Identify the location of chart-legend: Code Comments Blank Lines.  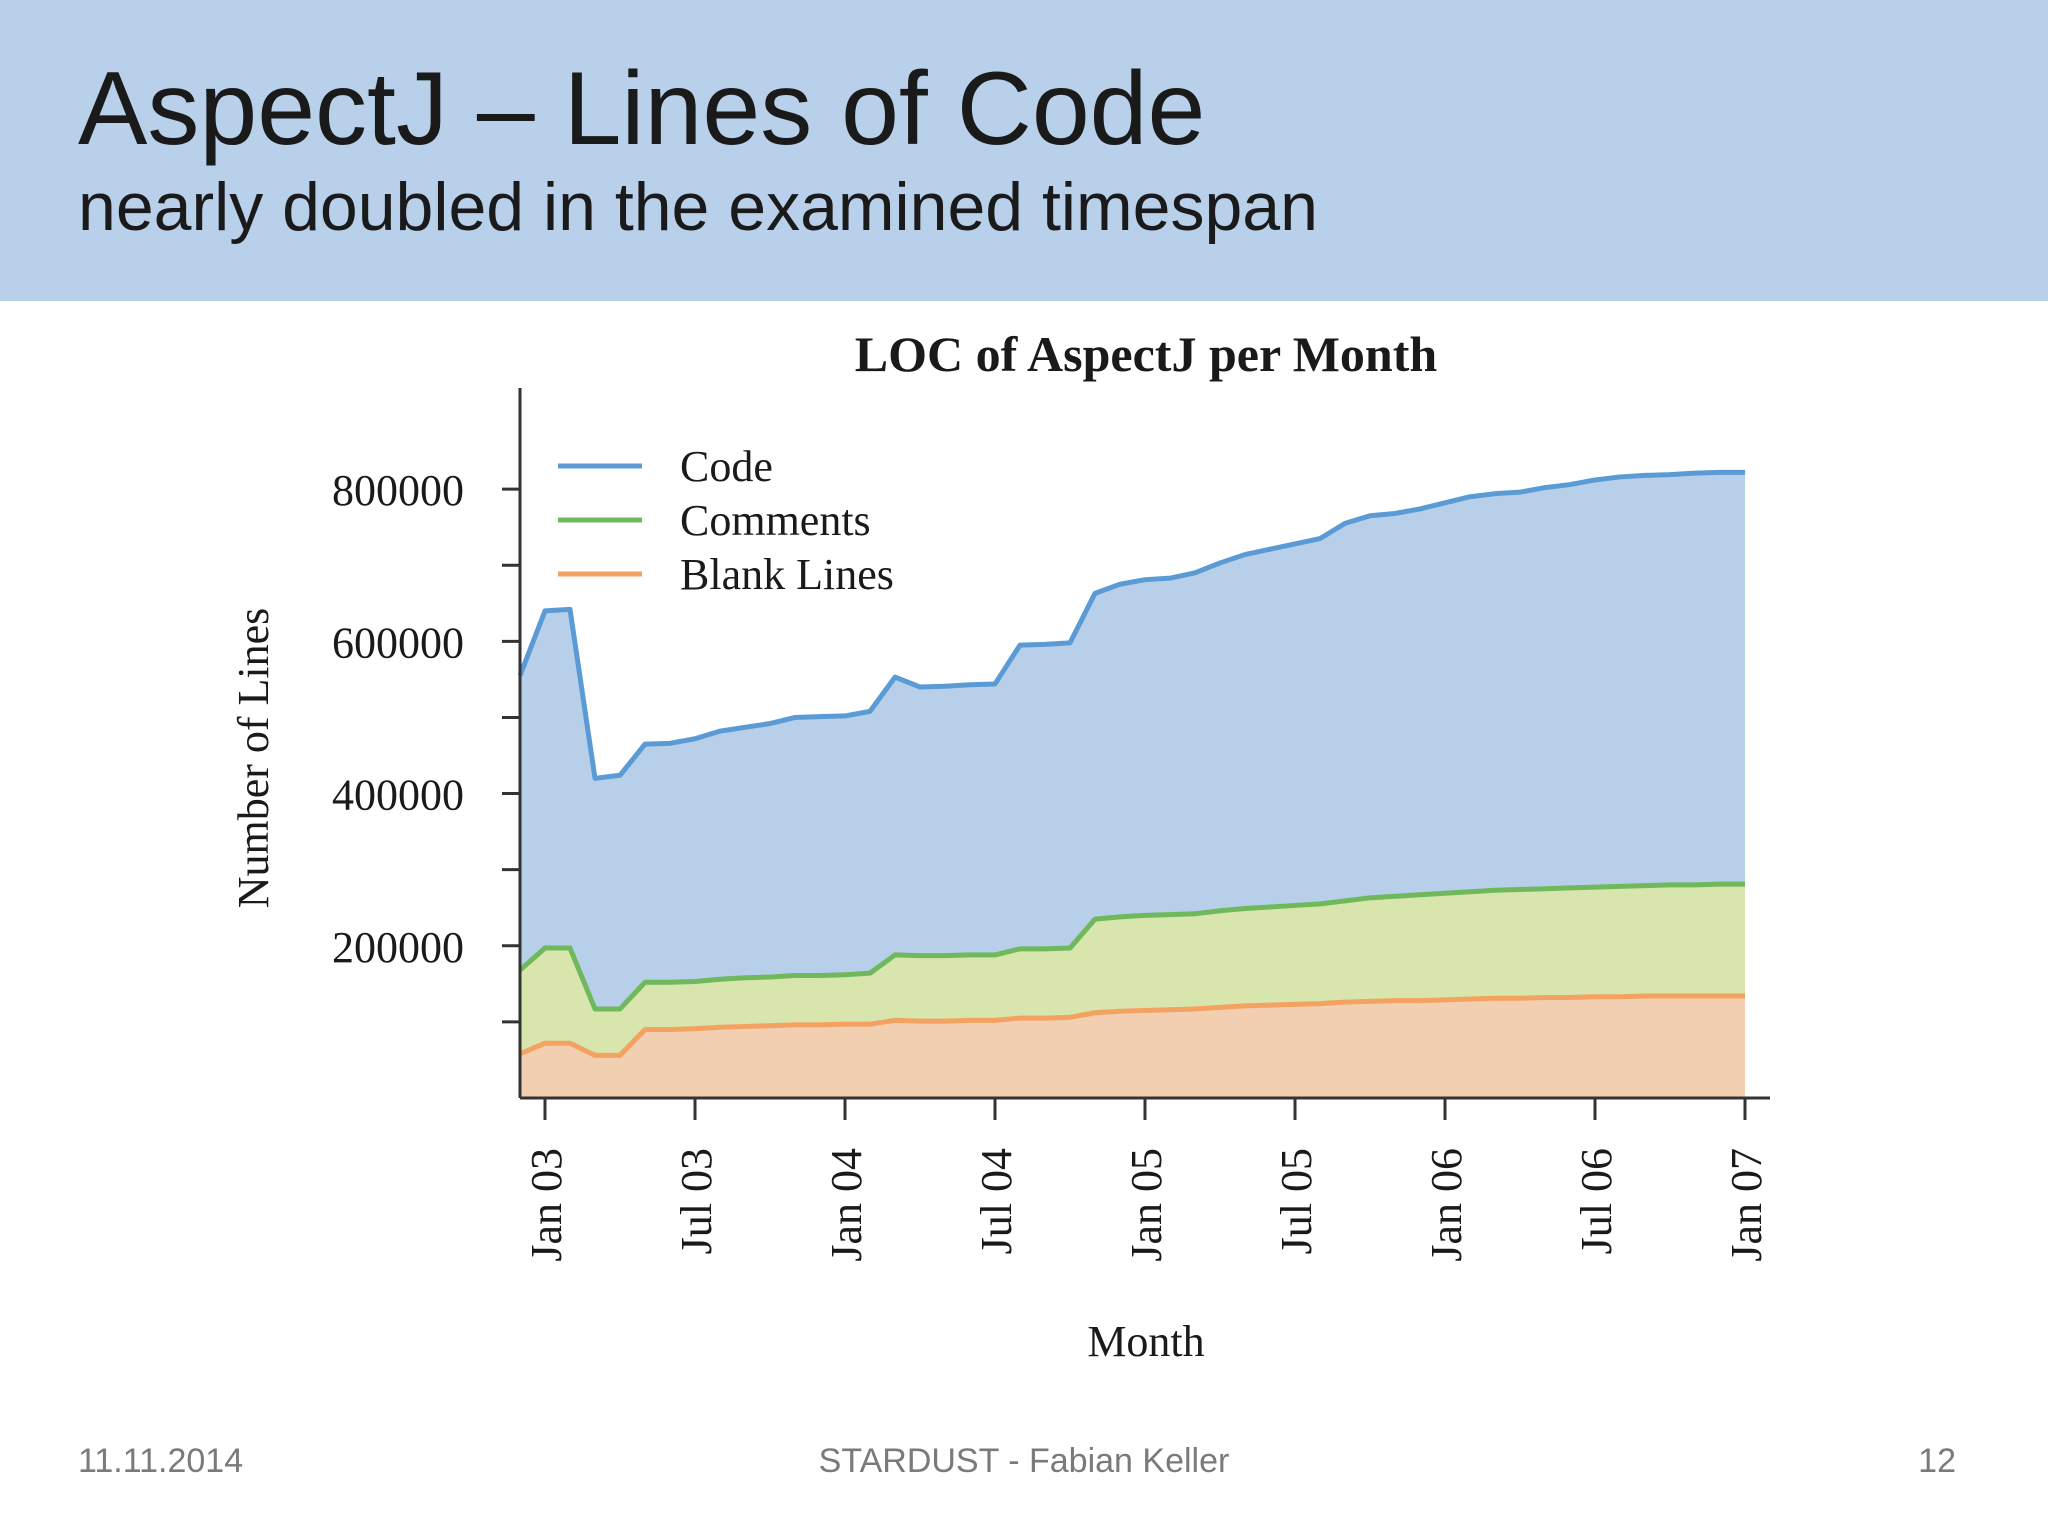
(726, 520).